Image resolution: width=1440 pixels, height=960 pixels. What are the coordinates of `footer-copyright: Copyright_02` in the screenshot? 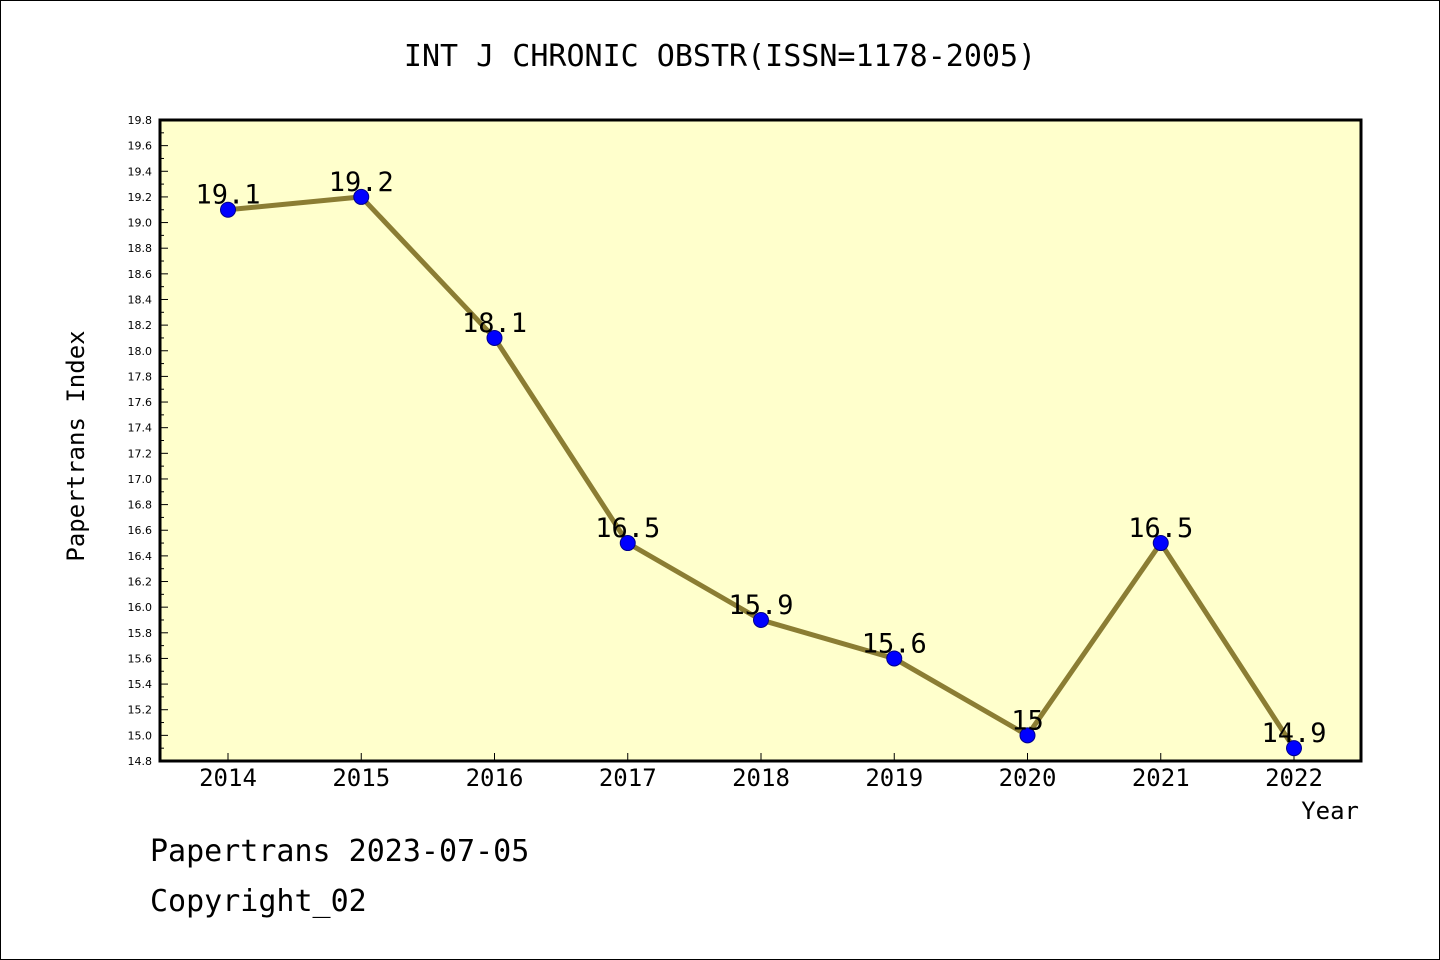 It's located at (258, 901).